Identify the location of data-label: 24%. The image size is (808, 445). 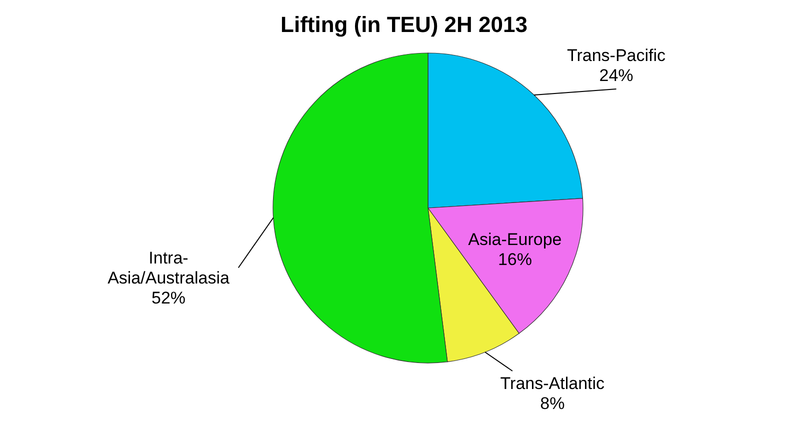
(616, 76).